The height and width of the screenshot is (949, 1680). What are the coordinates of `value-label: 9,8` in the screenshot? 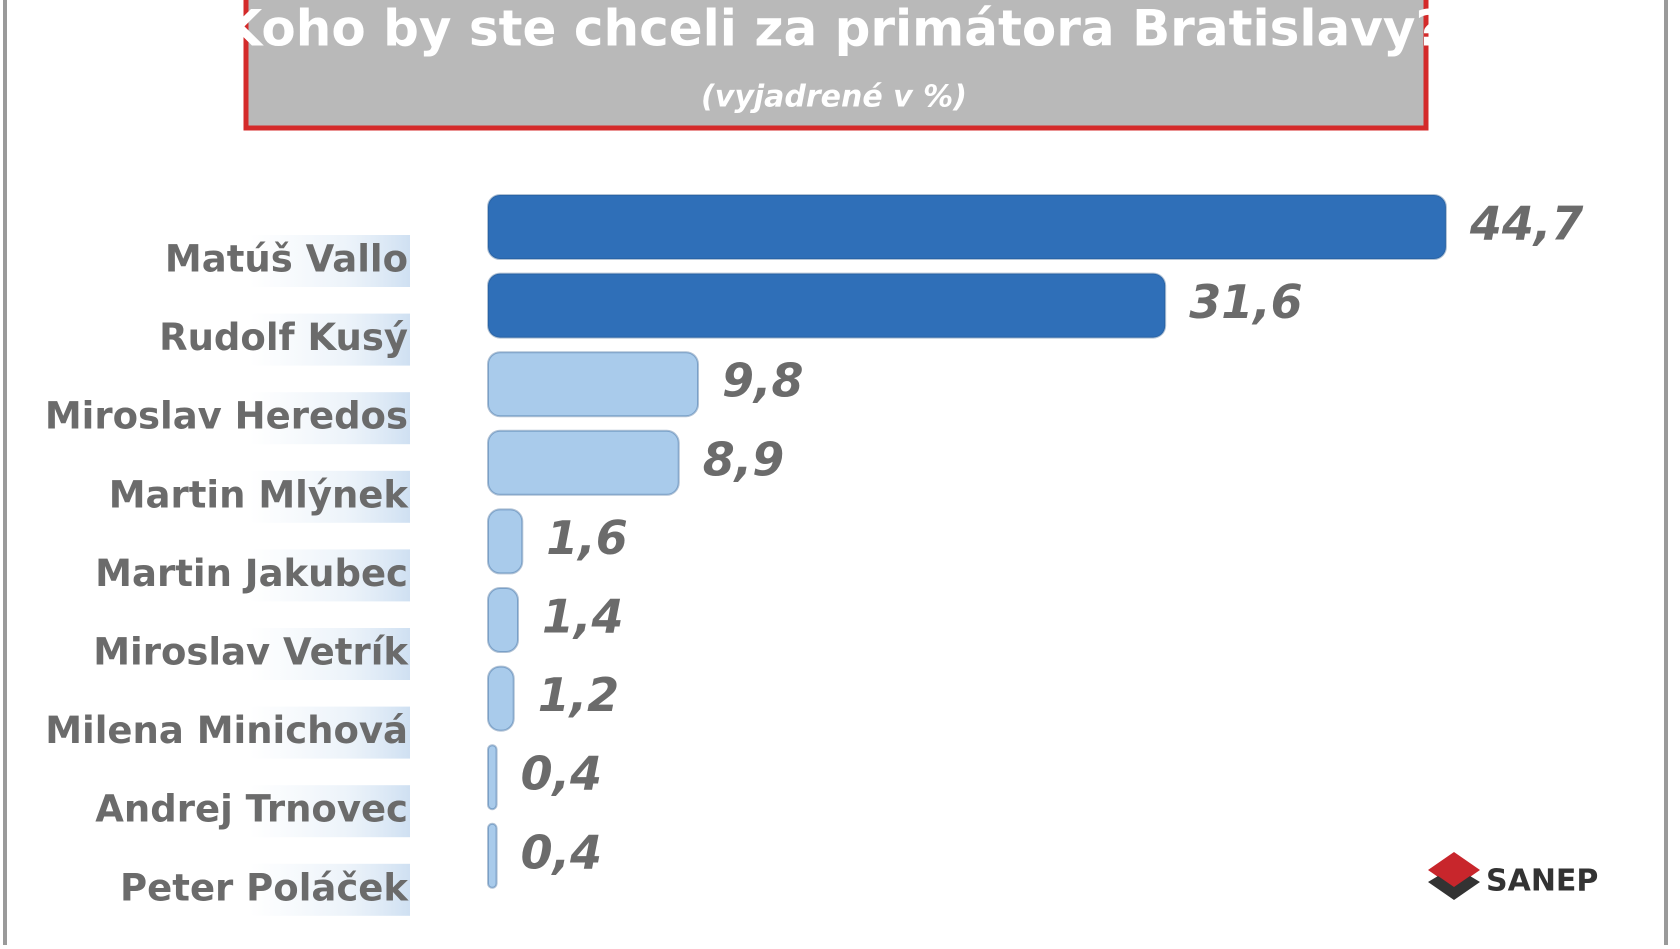 It's located at (763, 381).